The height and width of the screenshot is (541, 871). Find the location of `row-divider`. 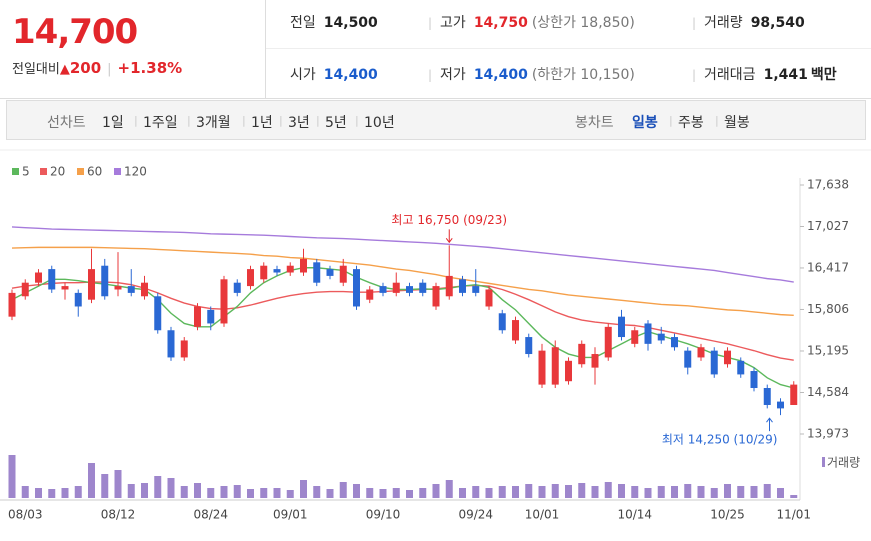

row-divider is located at coordinates (568, 48).